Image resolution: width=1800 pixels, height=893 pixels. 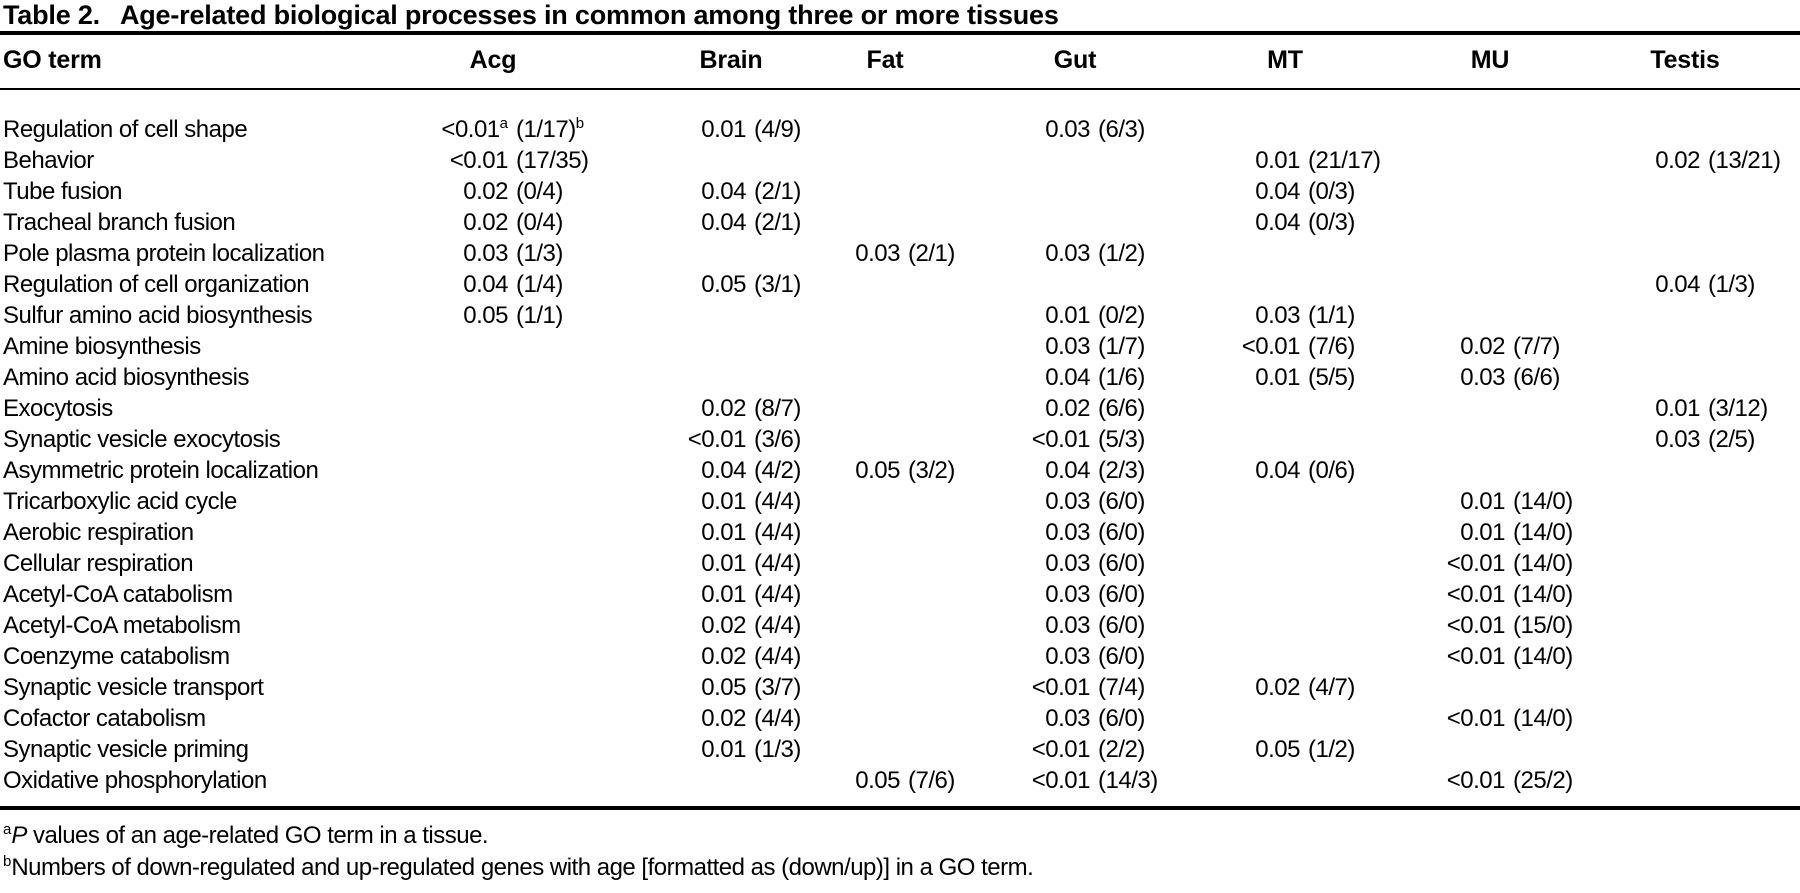 I want to click on go-term-cell: Oxidative phosphorylation, so click(x=135, y=780).